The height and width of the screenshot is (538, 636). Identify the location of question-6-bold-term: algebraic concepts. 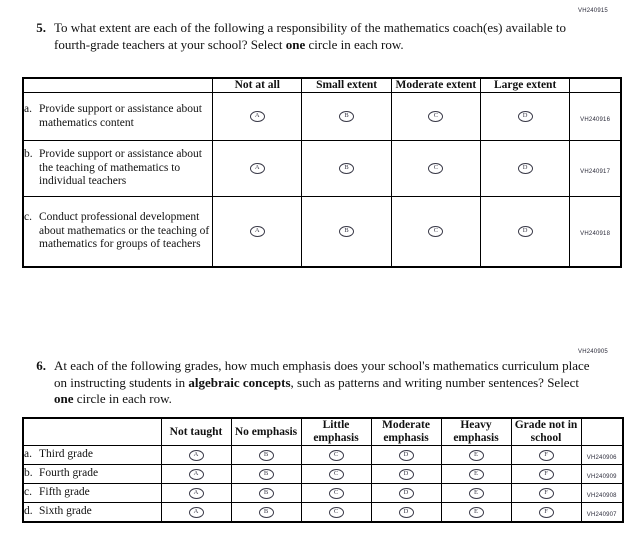
(239, 382).